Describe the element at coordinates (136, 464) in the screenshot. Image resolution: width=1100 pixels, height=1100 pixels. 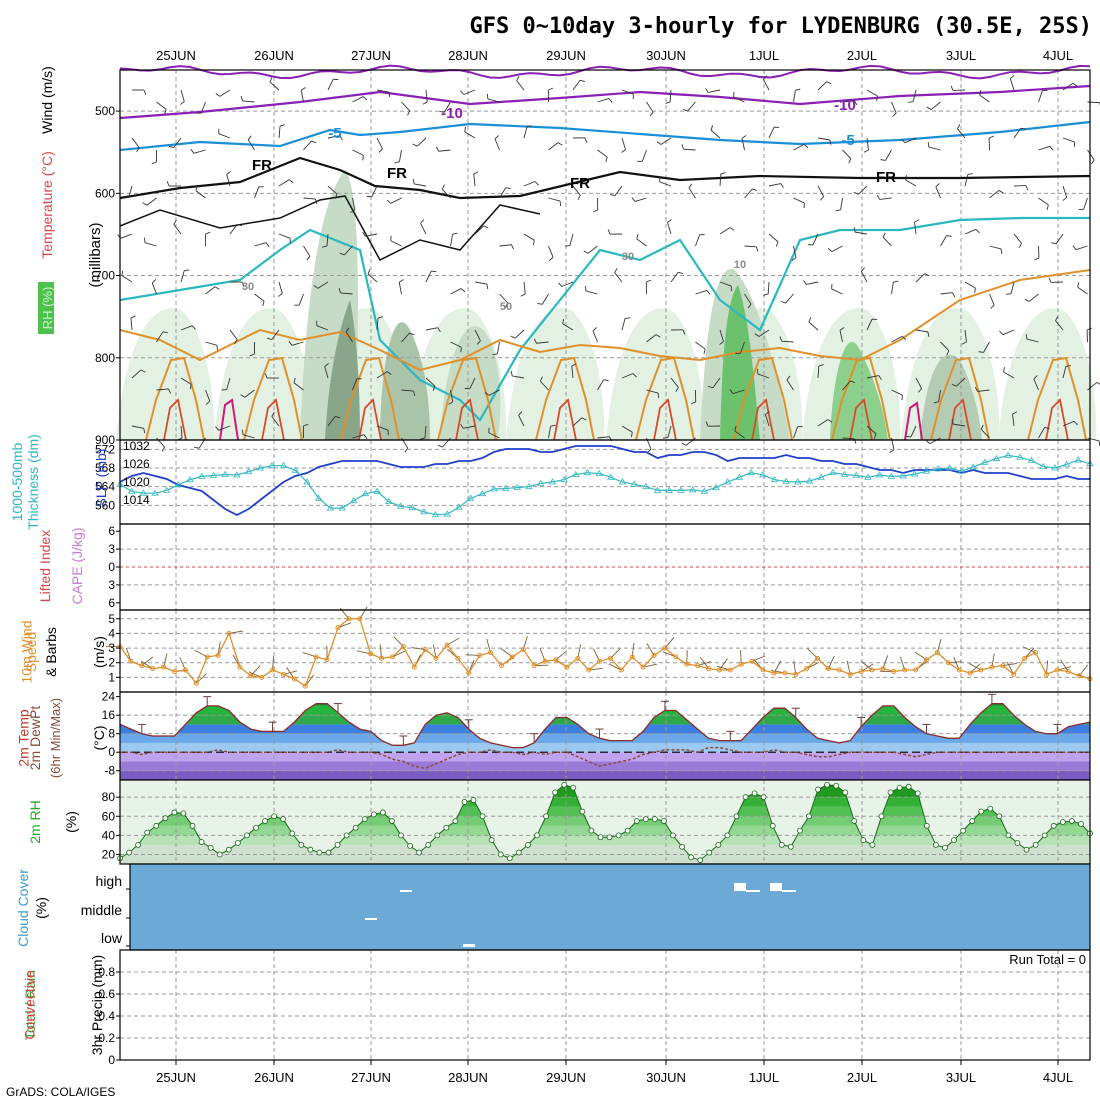
I see `slp-tick-label: 1026` at that location.